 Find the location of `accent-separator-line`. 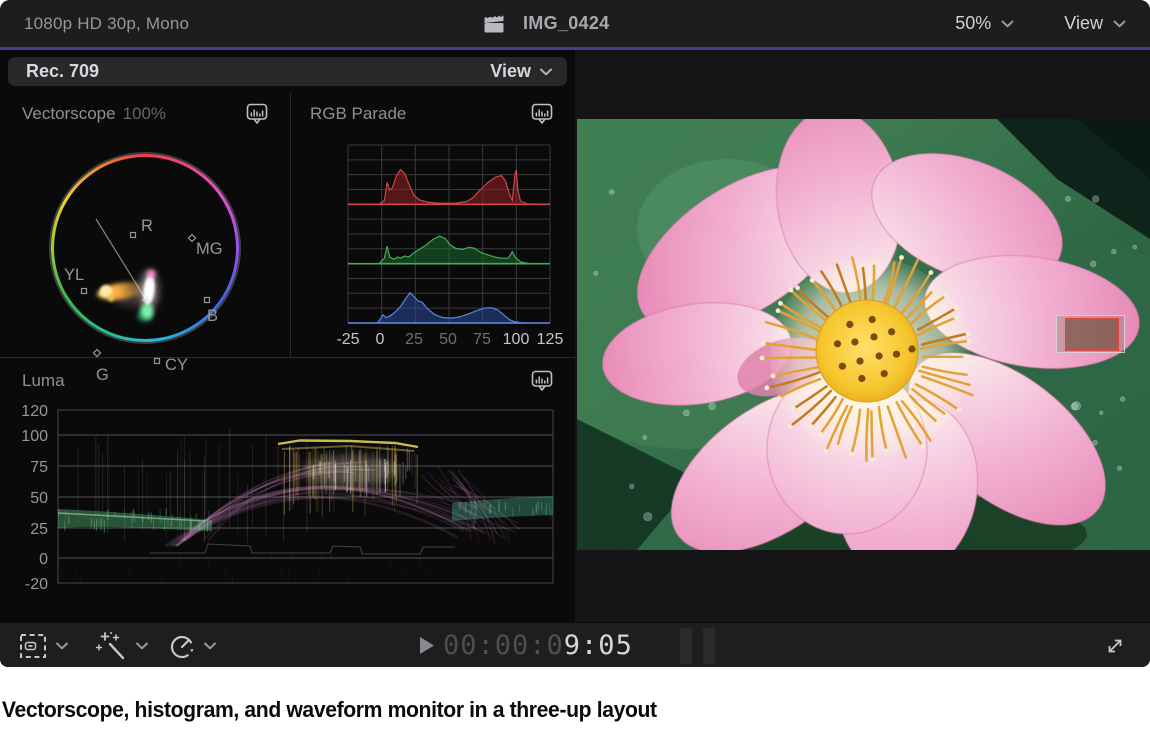

accent-separator-line is located at coordinates (575, 48).